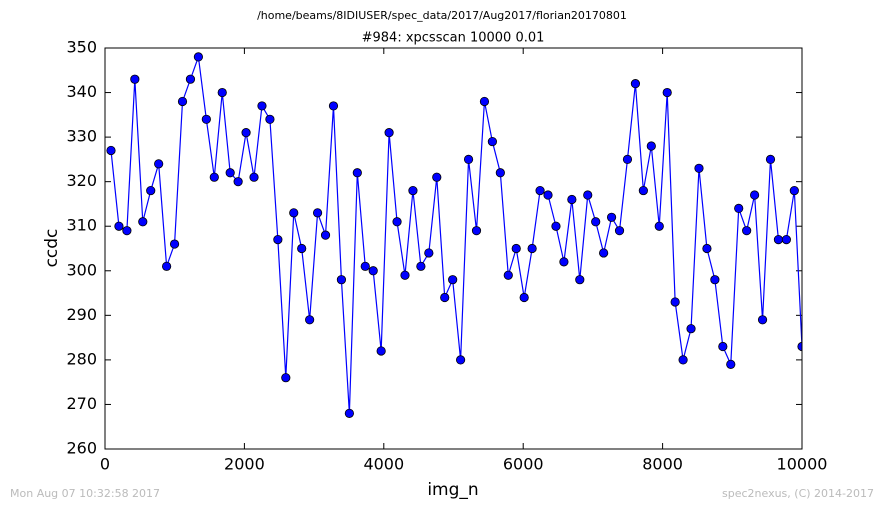 This screenshot has width=884, height=509. Describe the element at coordinates (244, 464) in the screenshot. I see `x-tick-label: 2000` at that location.